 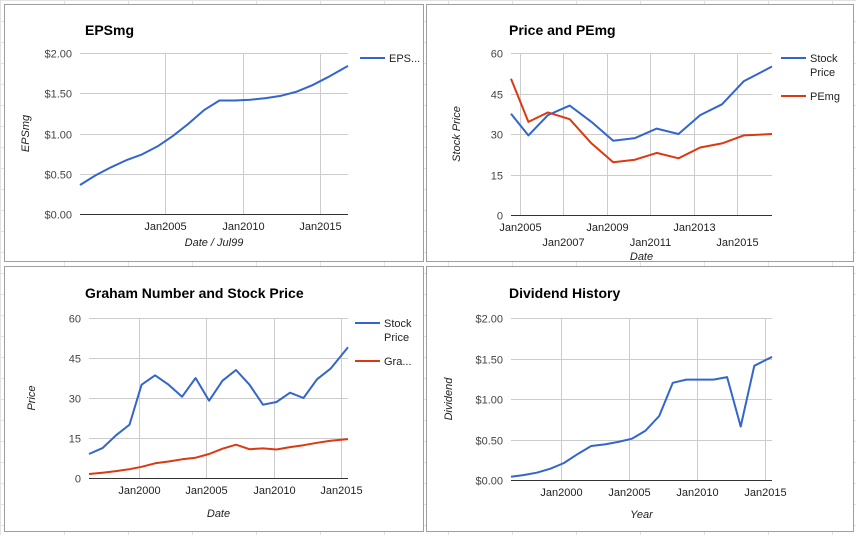 What do you see at coordinates (563, 243) in the screenshot?
I see `x-tick-label: Jan2007` at bounding box center [563, 243].